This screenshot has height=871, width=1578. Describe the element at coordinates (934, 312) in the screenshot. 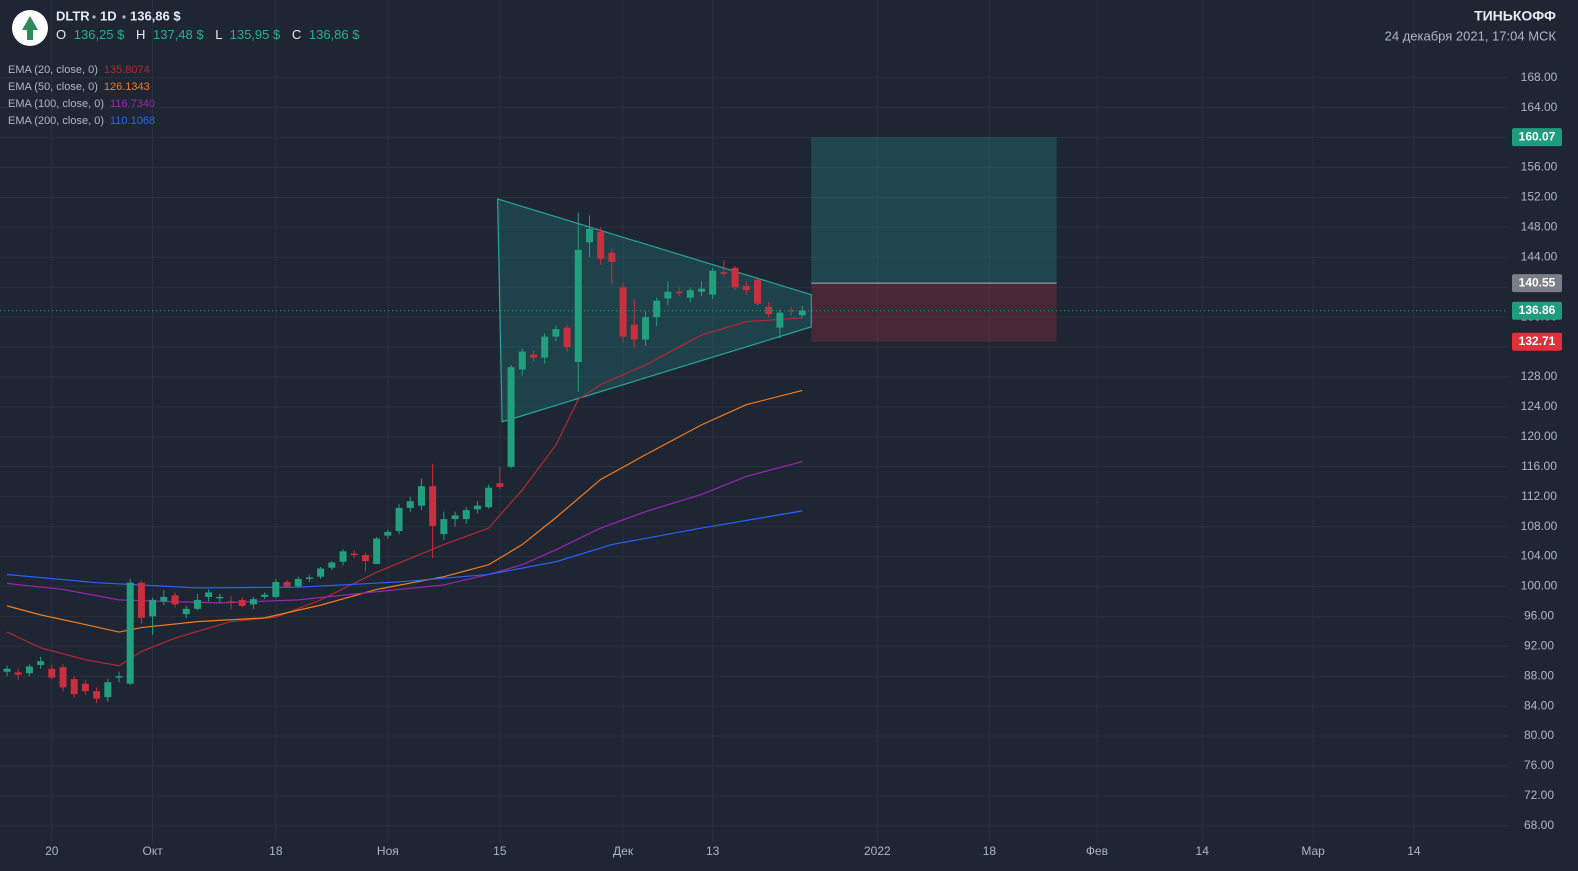

I see `stop-zone` at that location.